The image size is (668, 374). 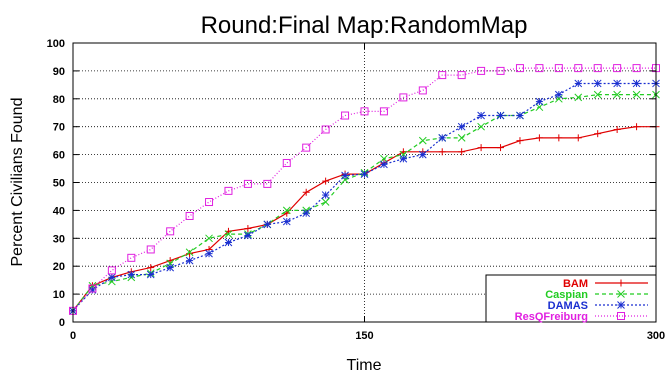 I want to click on legend-item: ResQFreiburg, so click(x=581, y=317).